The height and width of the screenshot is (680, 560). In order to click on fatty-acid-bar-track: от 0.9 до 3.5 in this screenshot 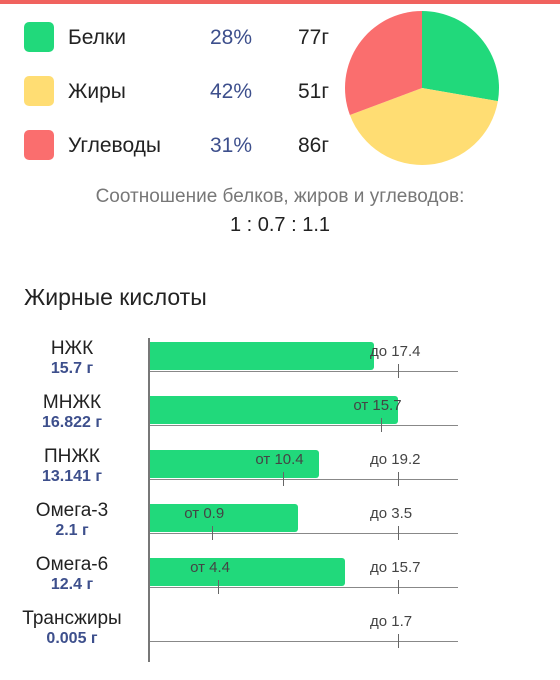, I will do `click(303, 522)`.